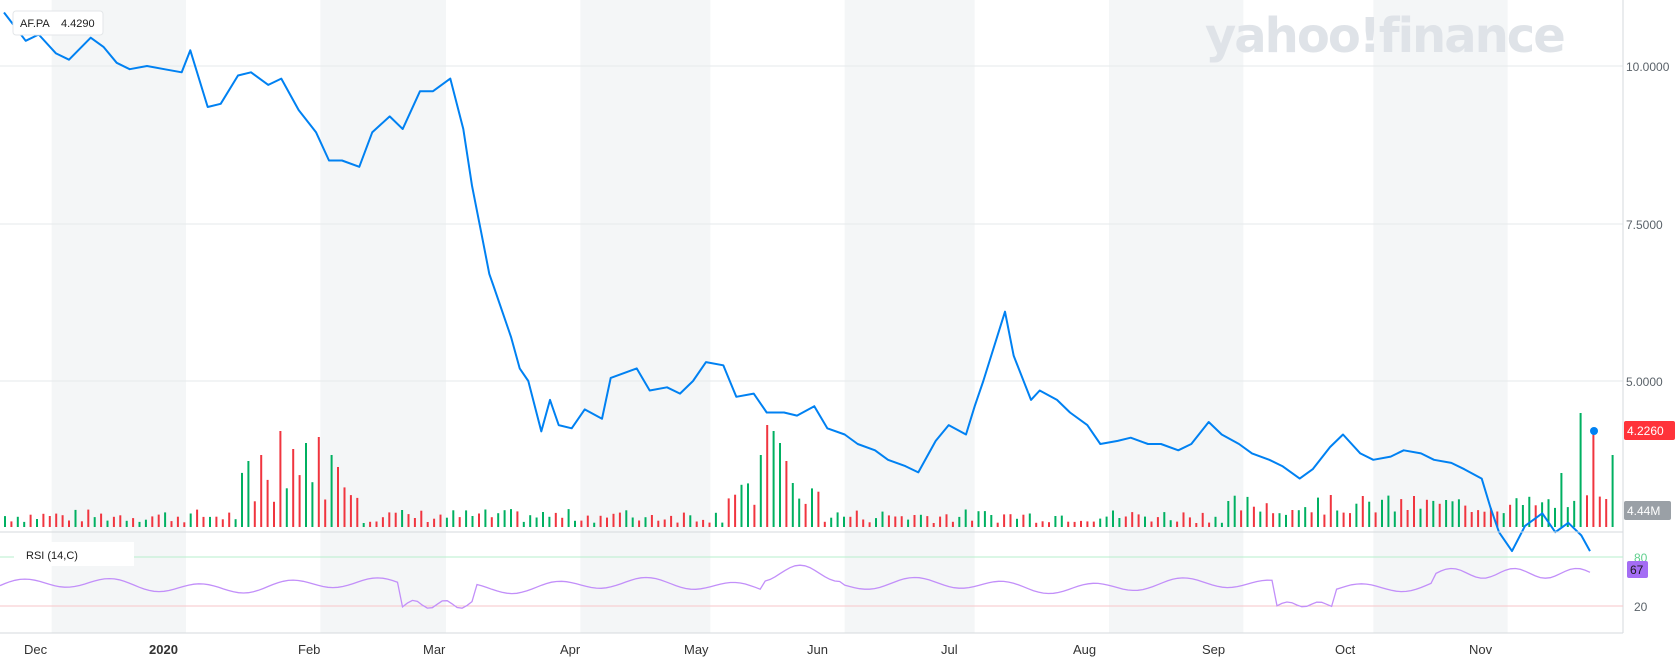 The image size is (1675, 663). What do you see at coordinates (52, 556) in the screenshot?
I see `rsi-label: RSI (14,C)` at bounding box center [52, 556].